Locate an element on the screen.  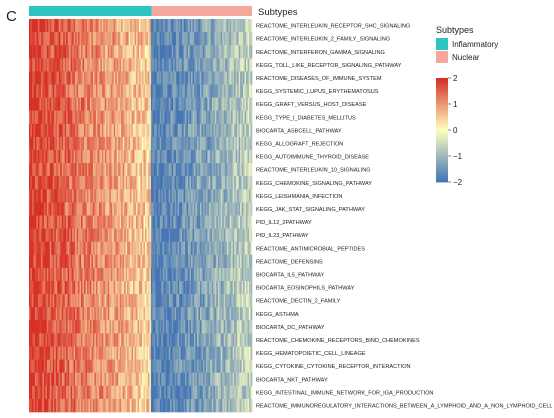
panel-letter: C is located at coordinates (11, 16).